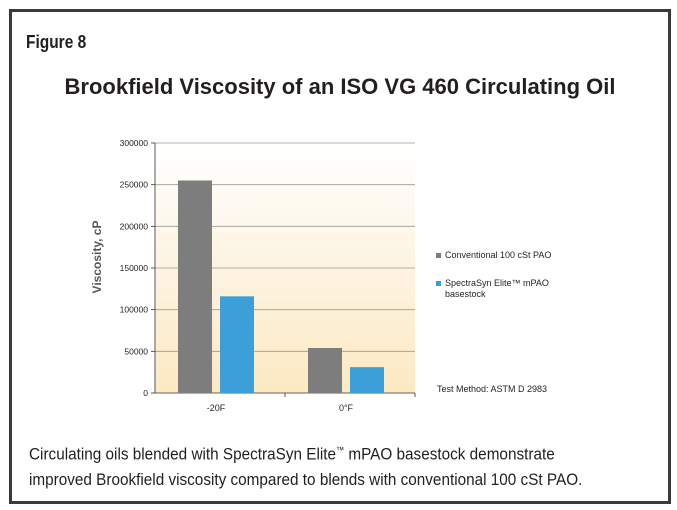 Image resolution: width=677 pixels, height=510 pixels. What do you see at coordinates (134, 143) in the screenshot?
I see `y-tick-label: 300000` at bounding box center [134, 143].